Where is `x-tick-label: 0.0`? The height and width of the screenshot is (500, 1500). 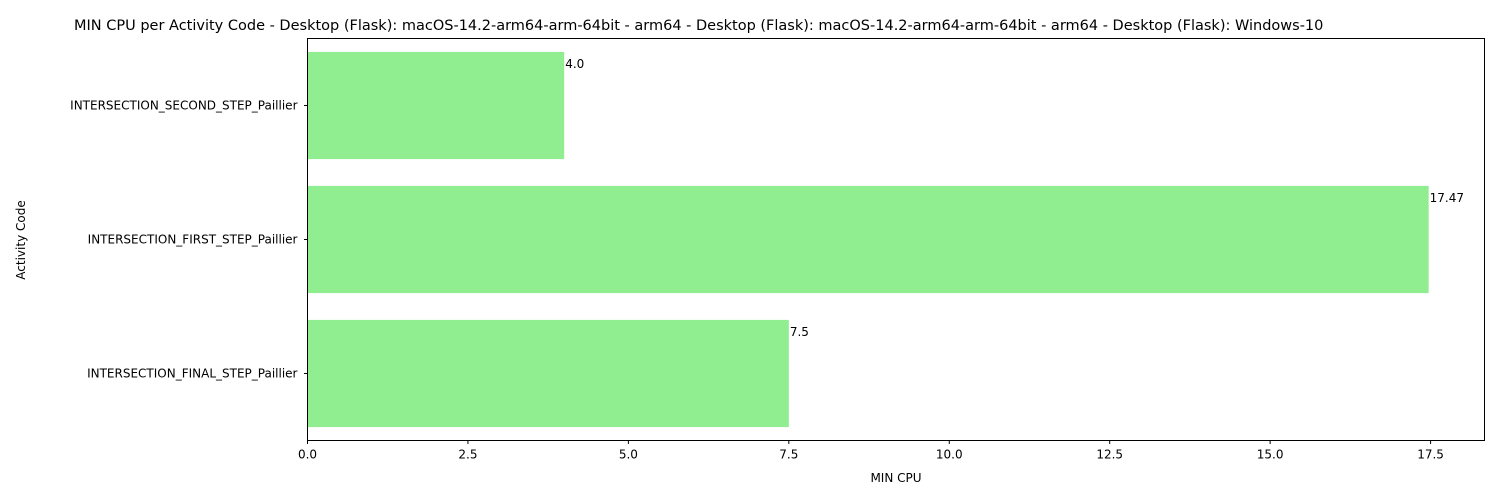 x-tick-label: 0.0 is located at coordinates (307, 455).